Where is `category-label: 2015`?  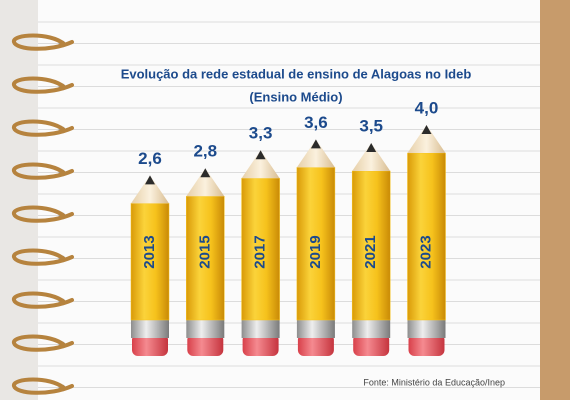
category-label: 2015 is located at coordinates (204, 251).